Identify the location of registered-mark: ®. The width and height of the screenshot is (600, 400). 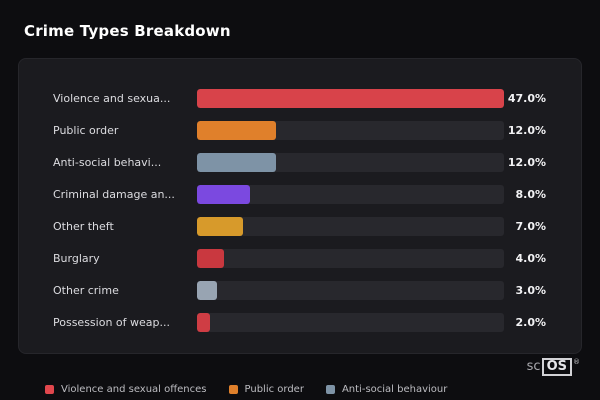
(576, 362).